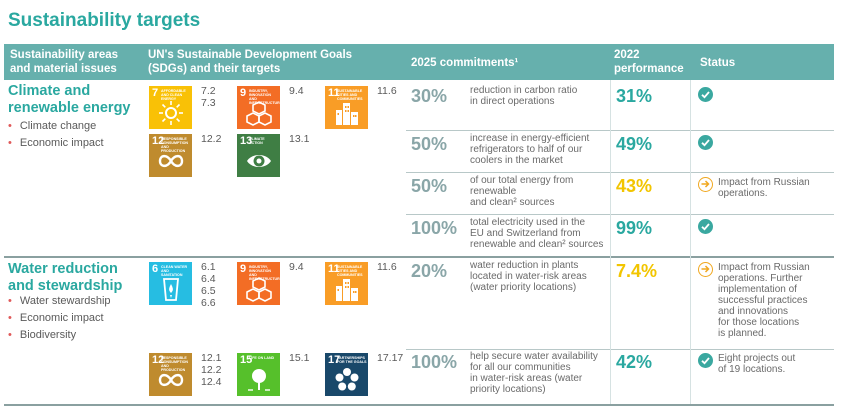  I want to click on commitment-description-line: located in water-risk areas, so click(528, 276).